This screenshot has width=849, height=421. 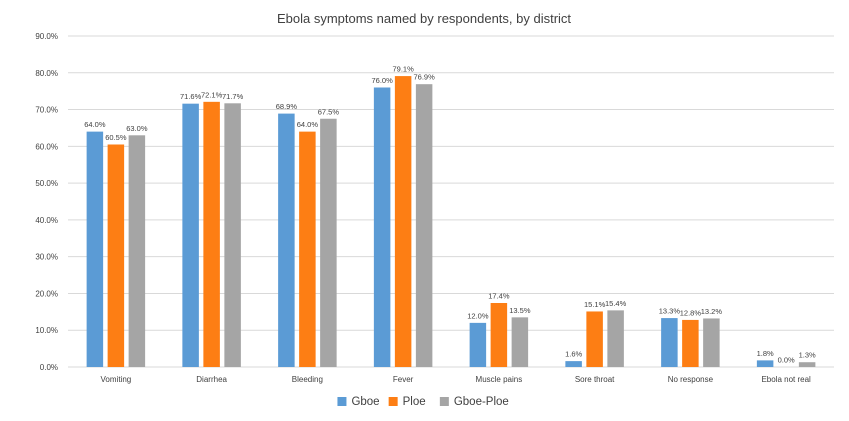 I want to click on data-label: 15.1%, so click(x=595, y=304).